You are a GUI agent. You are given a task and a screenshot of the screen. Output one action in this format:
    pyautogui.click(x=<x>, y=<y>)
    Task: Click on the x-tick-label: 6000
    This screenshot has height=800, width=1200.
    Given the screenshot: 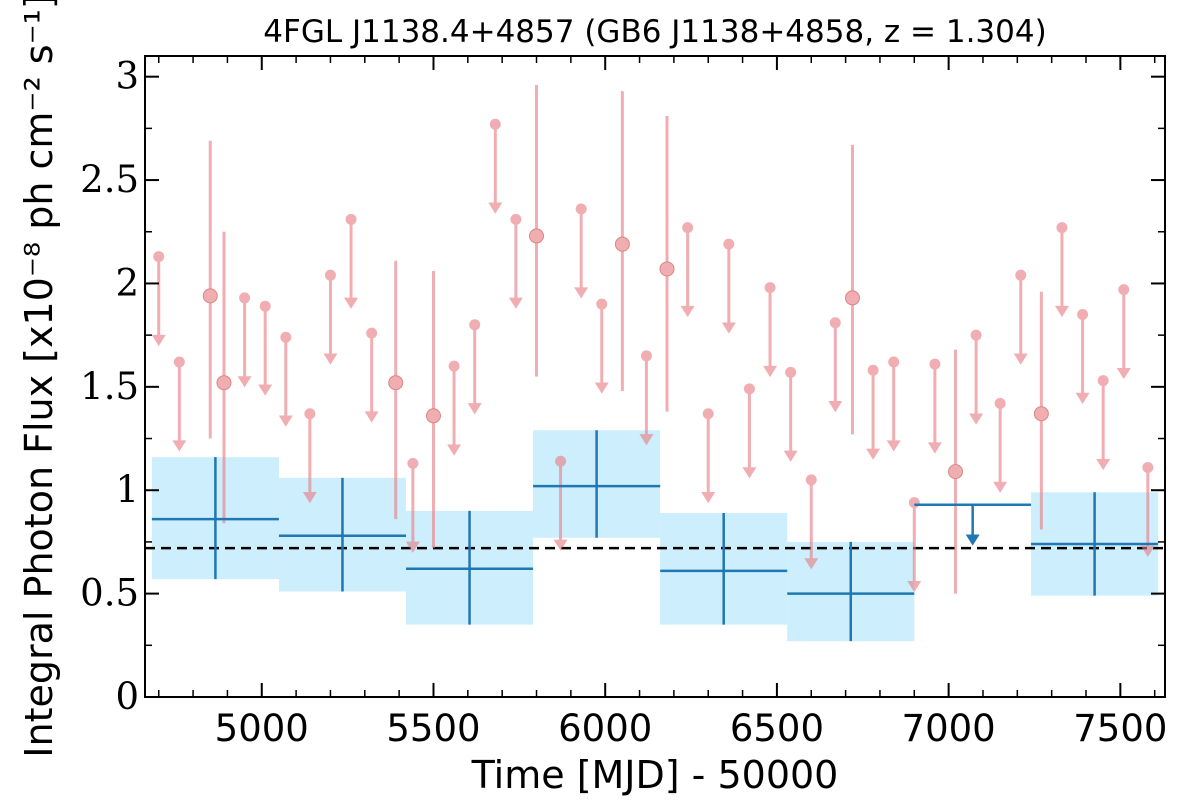 What is the action you would take?
    pyautogui.click(x=605, y=728)
    